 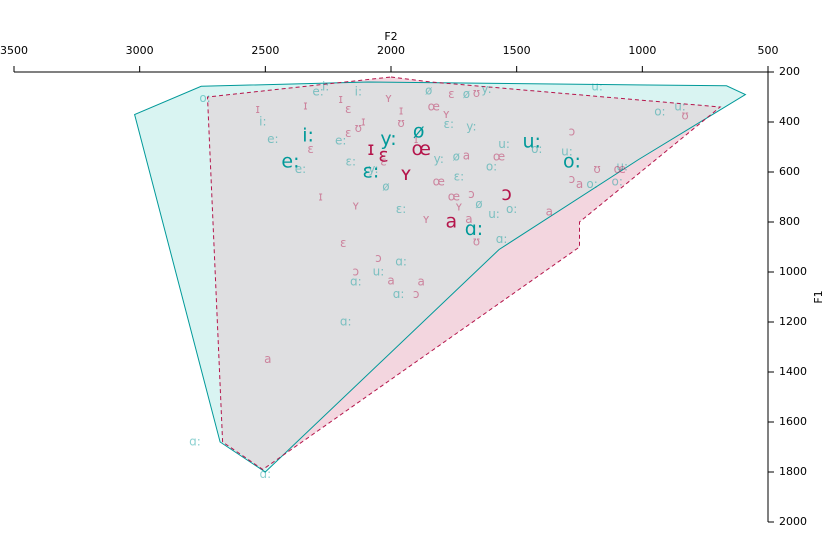 What do you see at coordinates (572, 162) in the screenshot?
I see `teal-mean-label: o:` at bounding box center [572, 162].